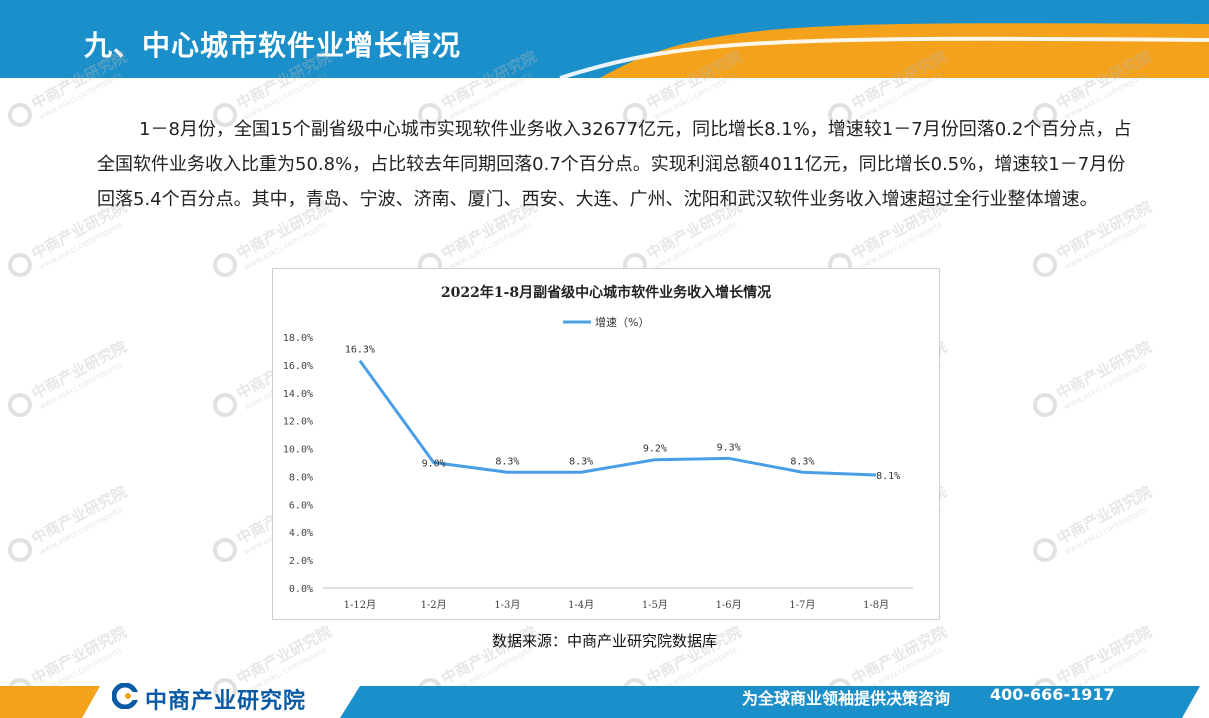 Image resolution: width=1209 pixels, height=718 pixels. I want to click on y-tick-label: 18.0%, so click(298, 338).